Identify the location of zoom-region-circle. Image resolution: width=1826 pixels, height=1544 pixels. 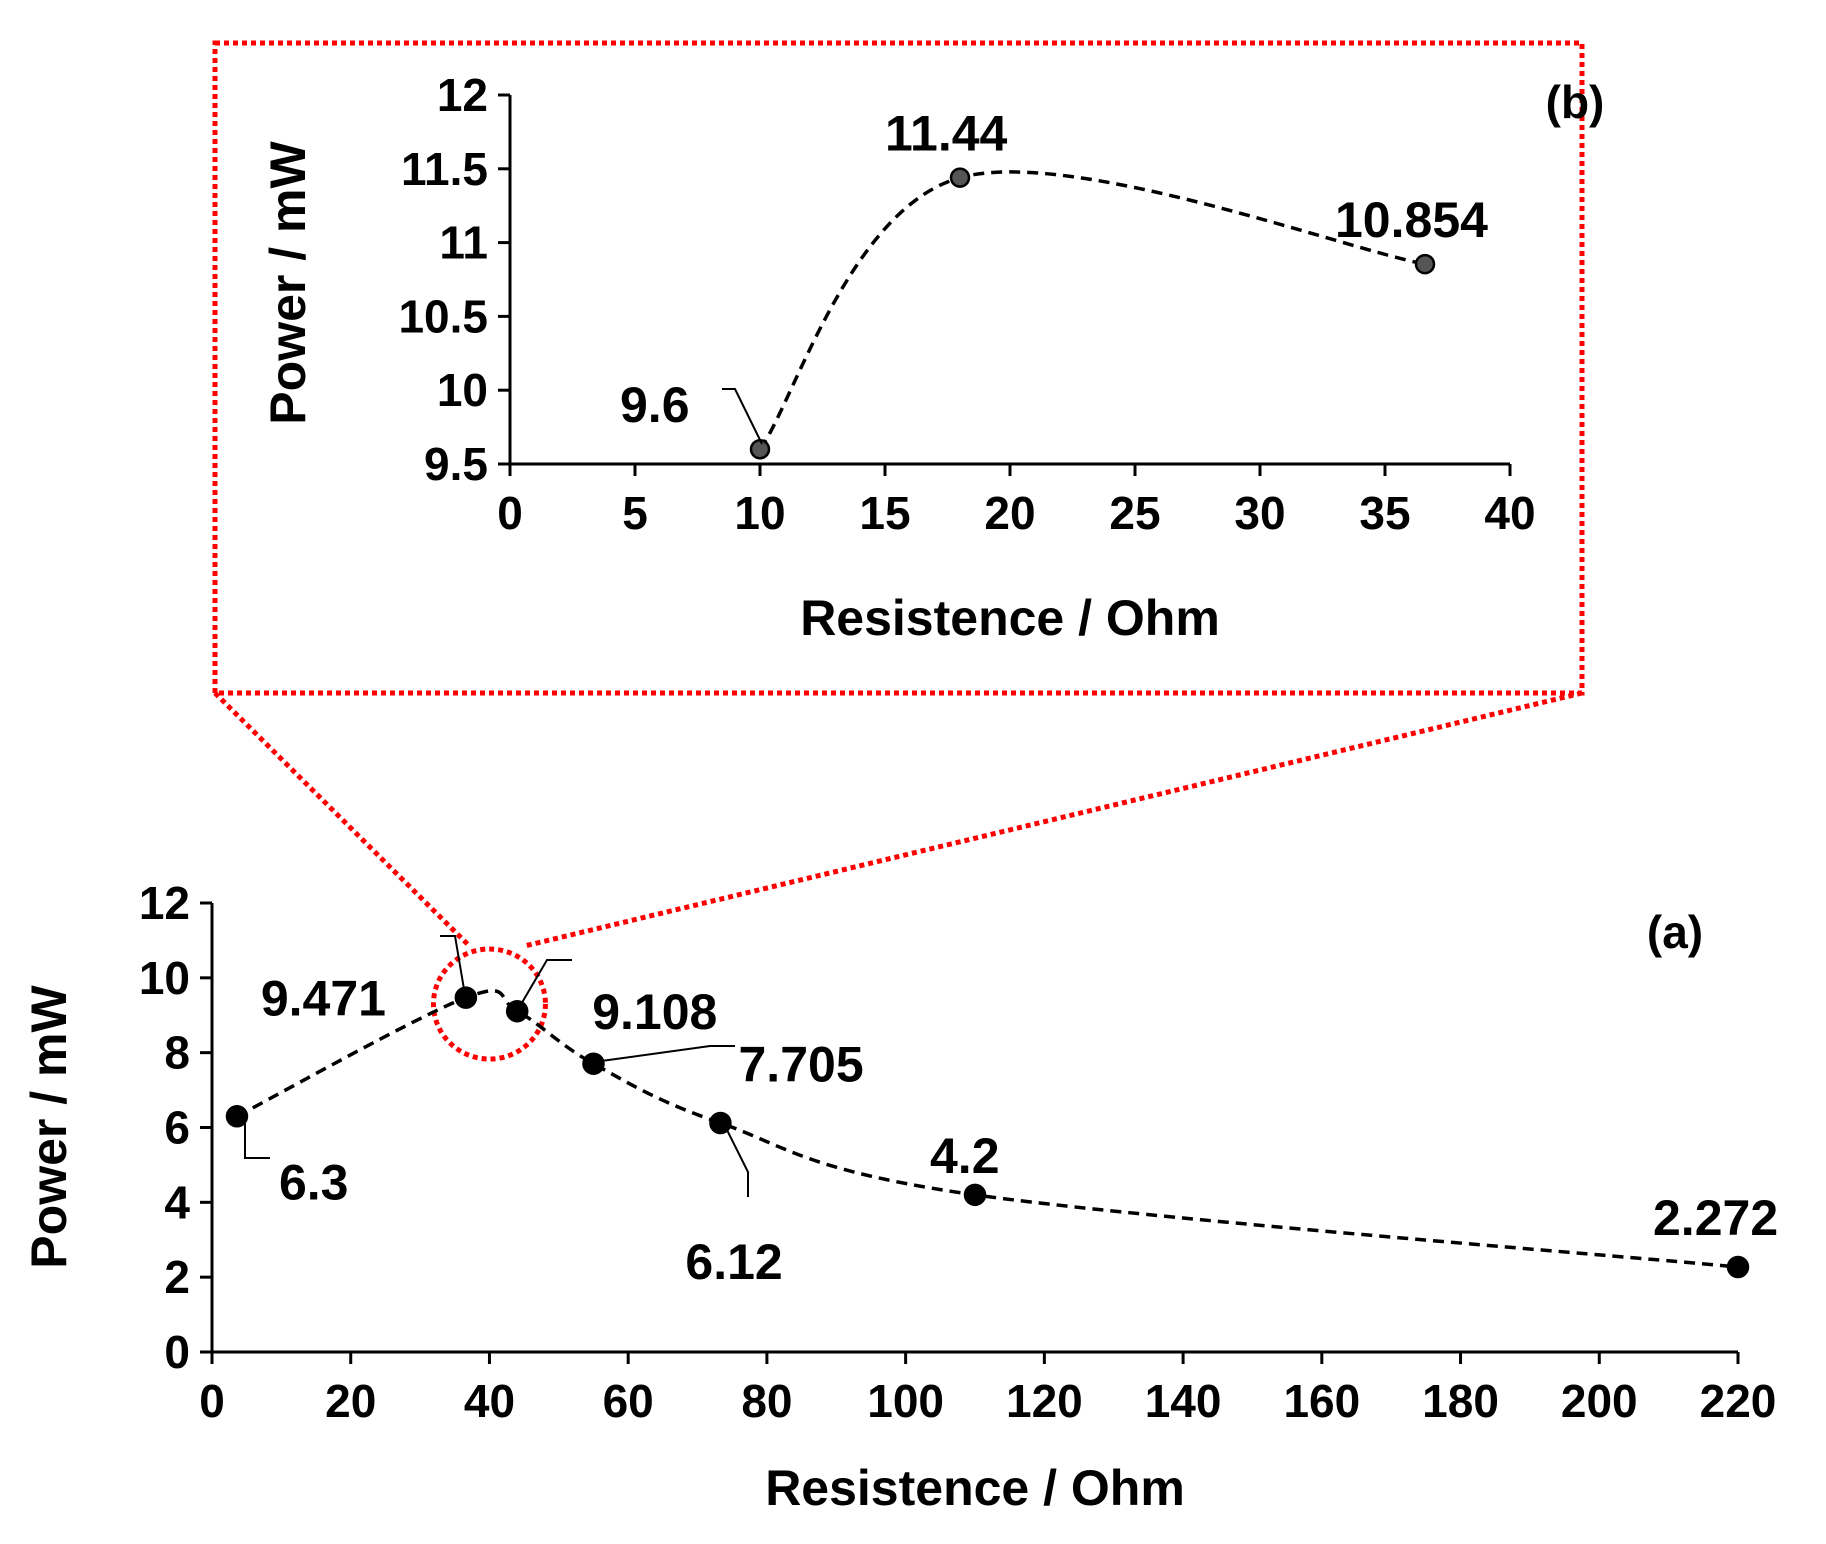
(489, 1004).